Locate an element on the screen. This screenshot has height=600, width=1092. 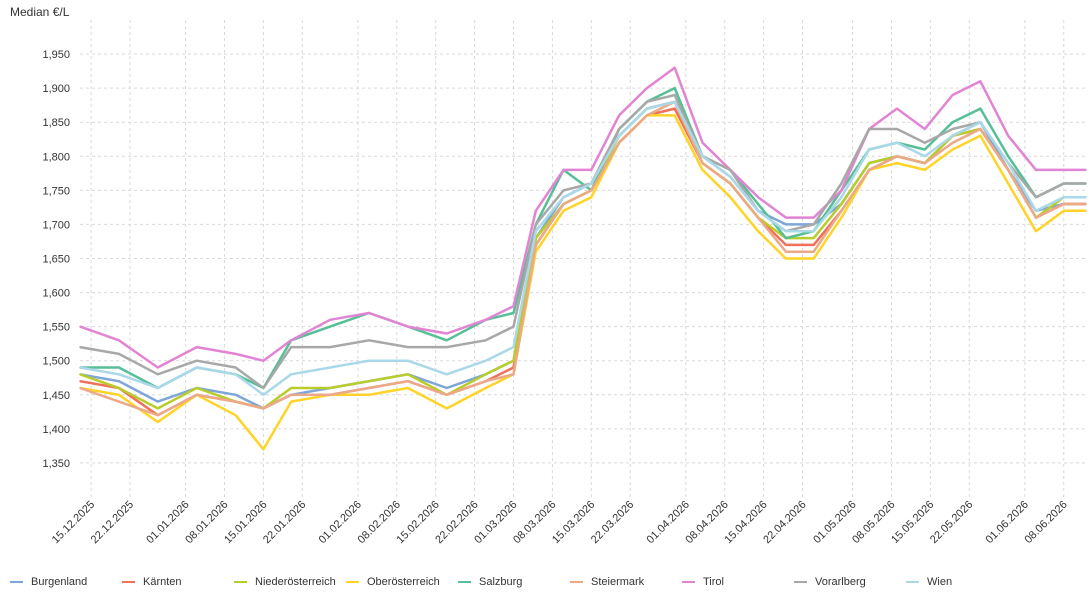
legend-label: Wien is located at coordinates (940, 582).